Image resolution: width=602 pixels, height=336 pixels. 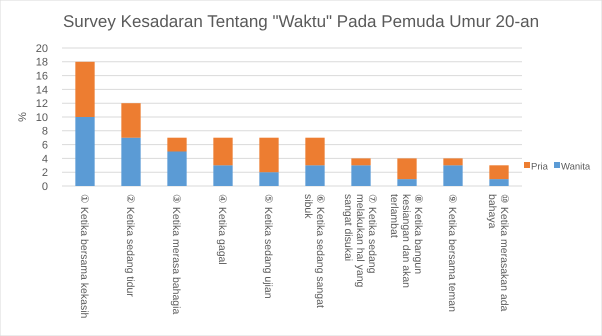 I want to click on y-tick-label: 16, so click(x=42, y=76).